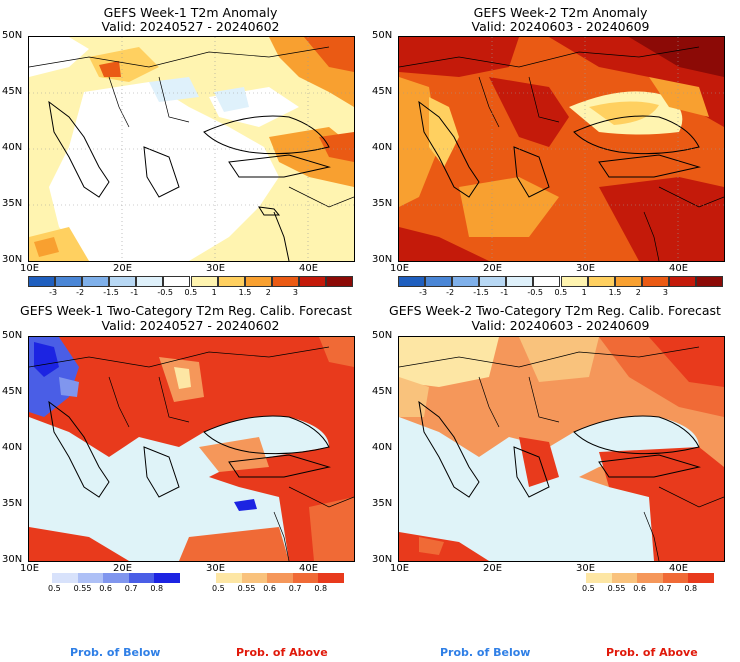  What do you see at coordinates (560, 286) in the screenshot?
I see `anomaly-colorbar-week2: -3 -2 -1.5 -1 -0.5 0.5 1 1.5 2 3` at bounding box center [560, 286].